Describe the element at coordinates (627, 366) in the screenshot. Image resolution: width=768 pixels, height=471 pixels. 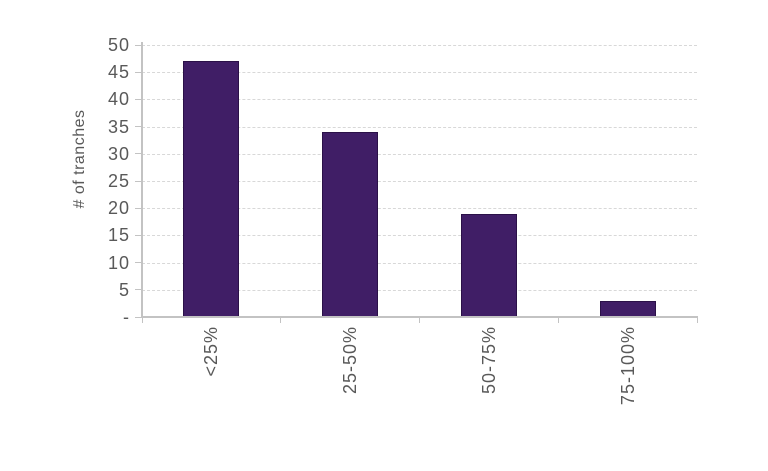
I see `x-tick-label: 75-100%` at that location.